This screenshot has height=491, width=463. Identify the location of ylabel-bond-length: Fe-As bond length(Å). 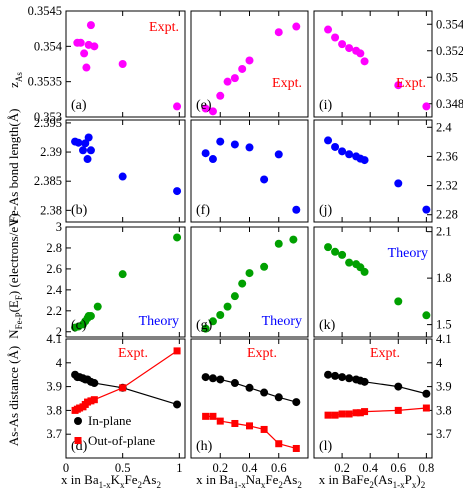
(13, 166).